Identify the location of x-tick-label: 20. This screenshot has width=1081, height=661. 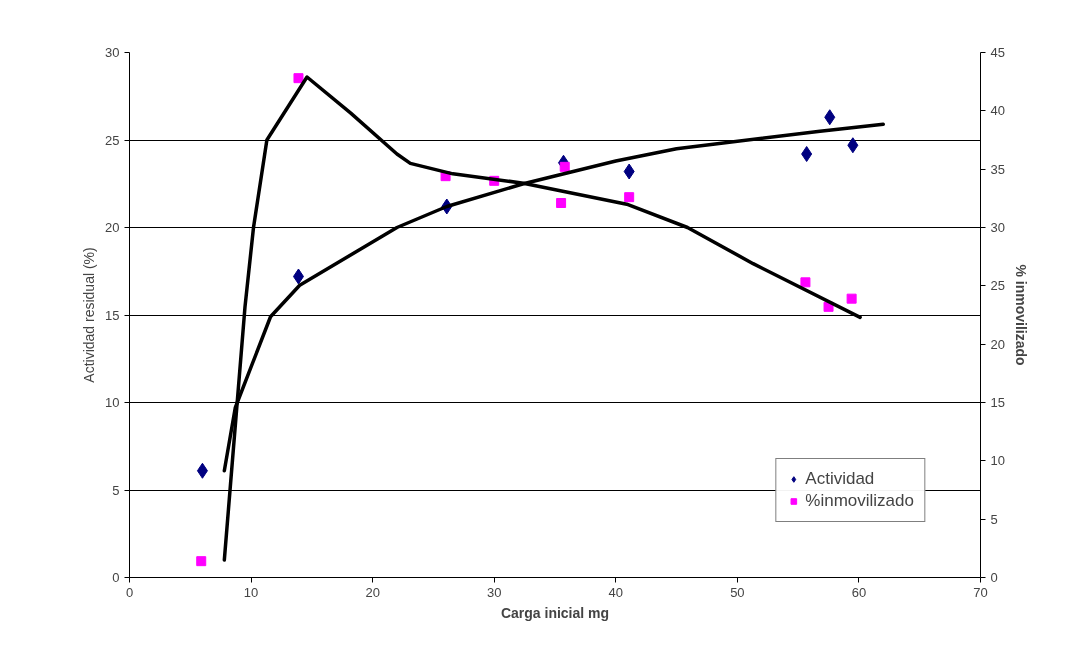
(372, 592).